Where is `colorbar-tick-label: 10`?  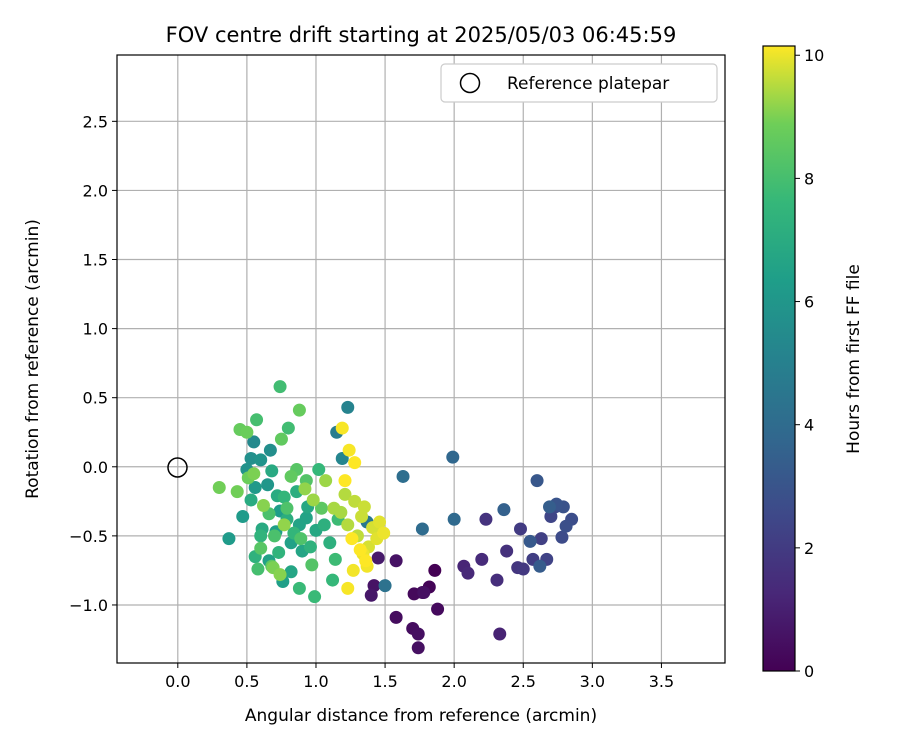 colorbar-tick-label: 10 is located at coordinates (814, 55).